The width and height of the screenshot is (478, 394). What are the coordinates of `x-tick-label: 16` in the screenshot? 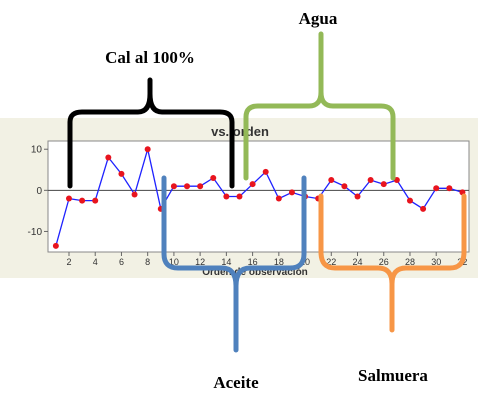 It's located at (253, 262).